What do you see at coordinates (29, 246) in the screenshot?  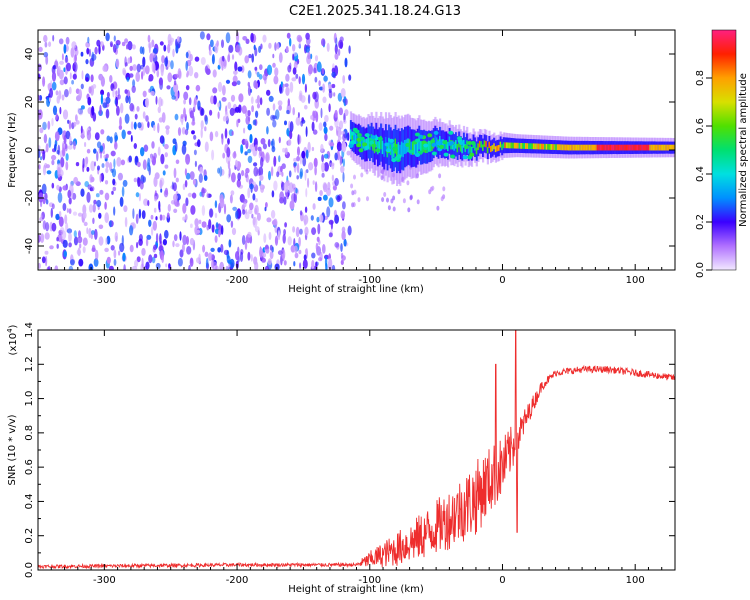 I see `spectrogram-ytick-label: -40` at bounding box center [29, 246].